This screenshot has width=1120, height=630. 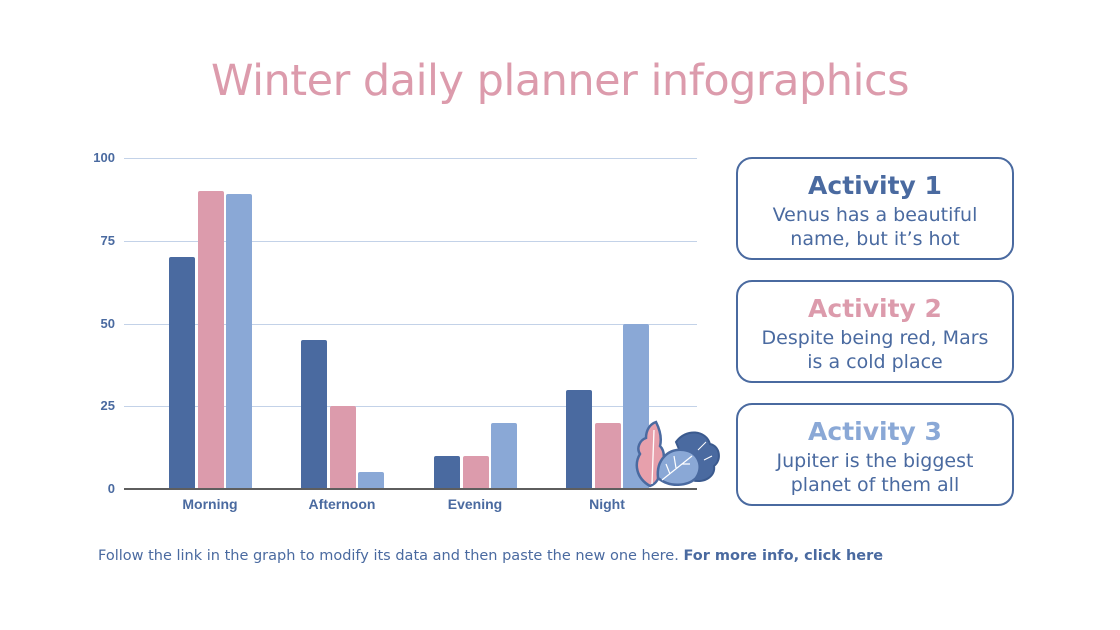 I want to click on activity-2-title: Activity 2, so click(x=875, y=308).